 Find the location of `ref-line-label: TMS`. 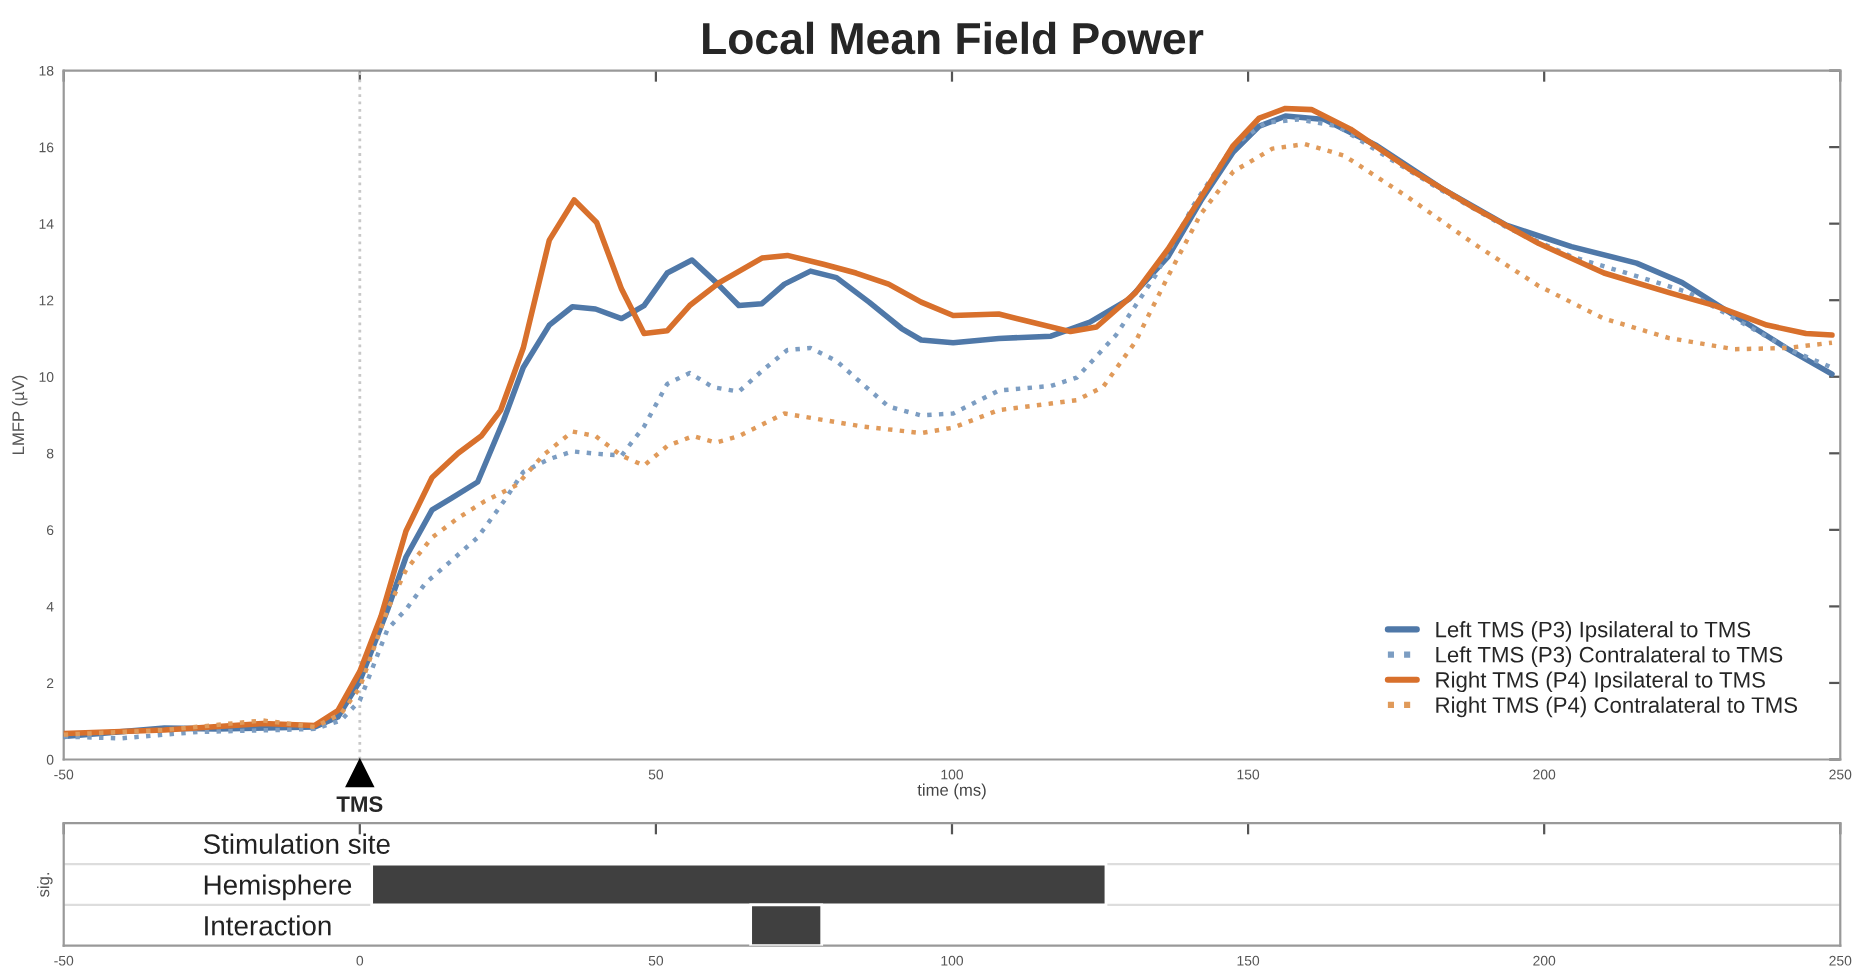

ref-line-label: TMS is located at coordinates (359, 804).